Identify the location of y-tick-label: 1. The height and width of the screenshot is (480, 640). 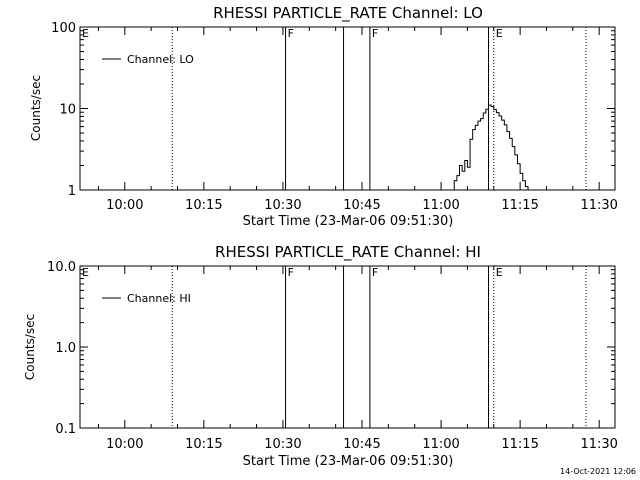
(72, 191).